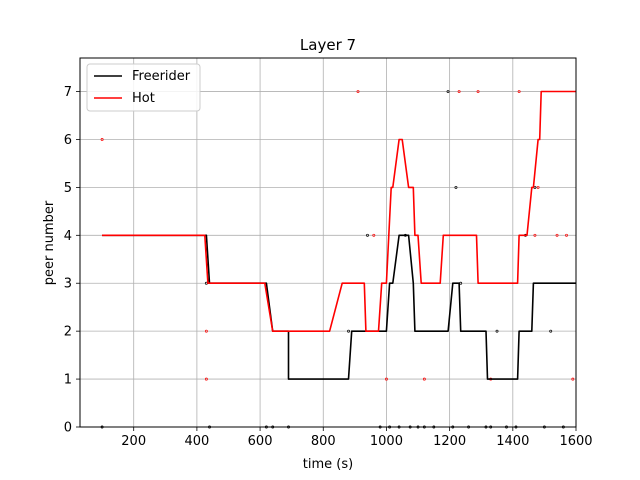 Image resolution: width=640 pixels, height=480 pixels. Describe the element at coordinates (328, 464) in the screenshot. I see `x-axis-label: time (s)` at that location.